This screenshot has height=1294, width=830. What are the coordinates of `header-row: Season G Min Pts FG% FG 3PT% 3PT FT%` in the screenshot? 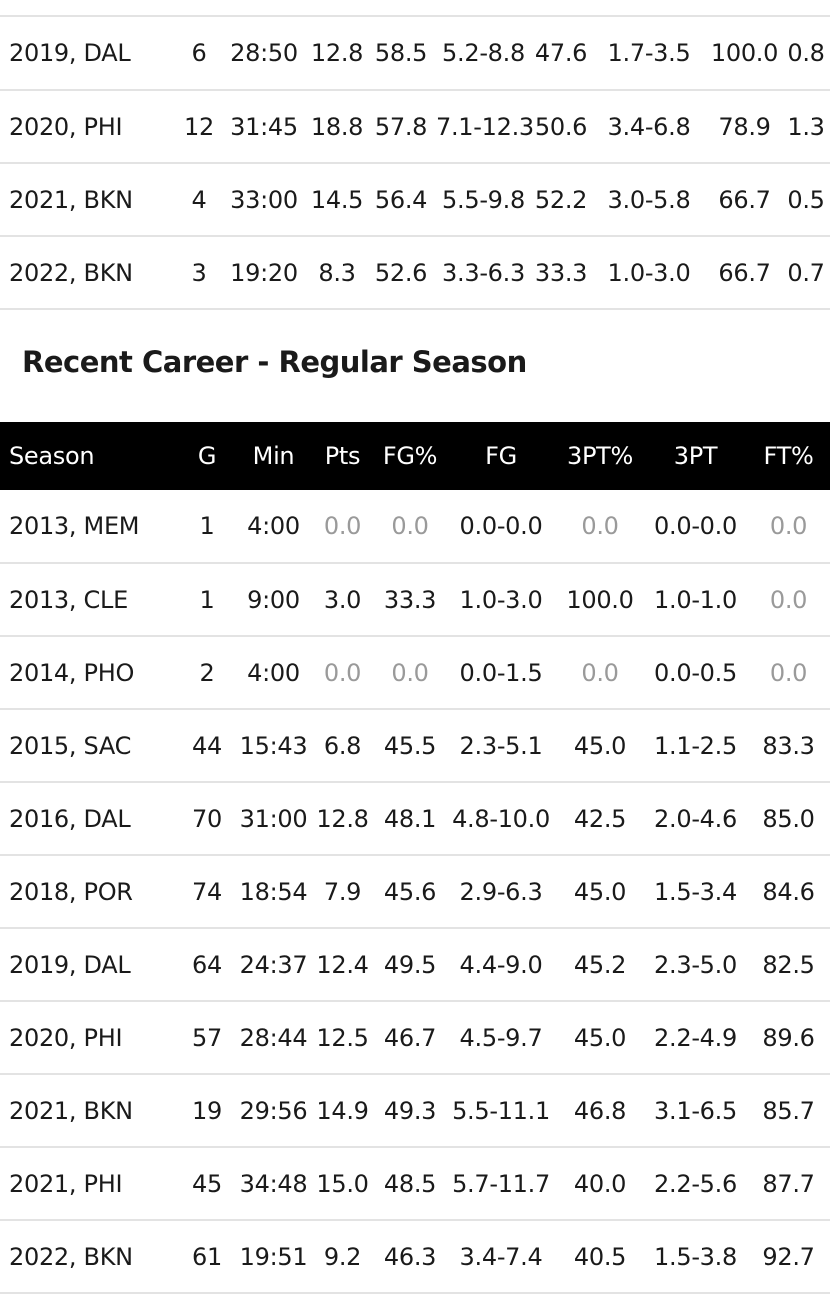 It's located at (415, 456).